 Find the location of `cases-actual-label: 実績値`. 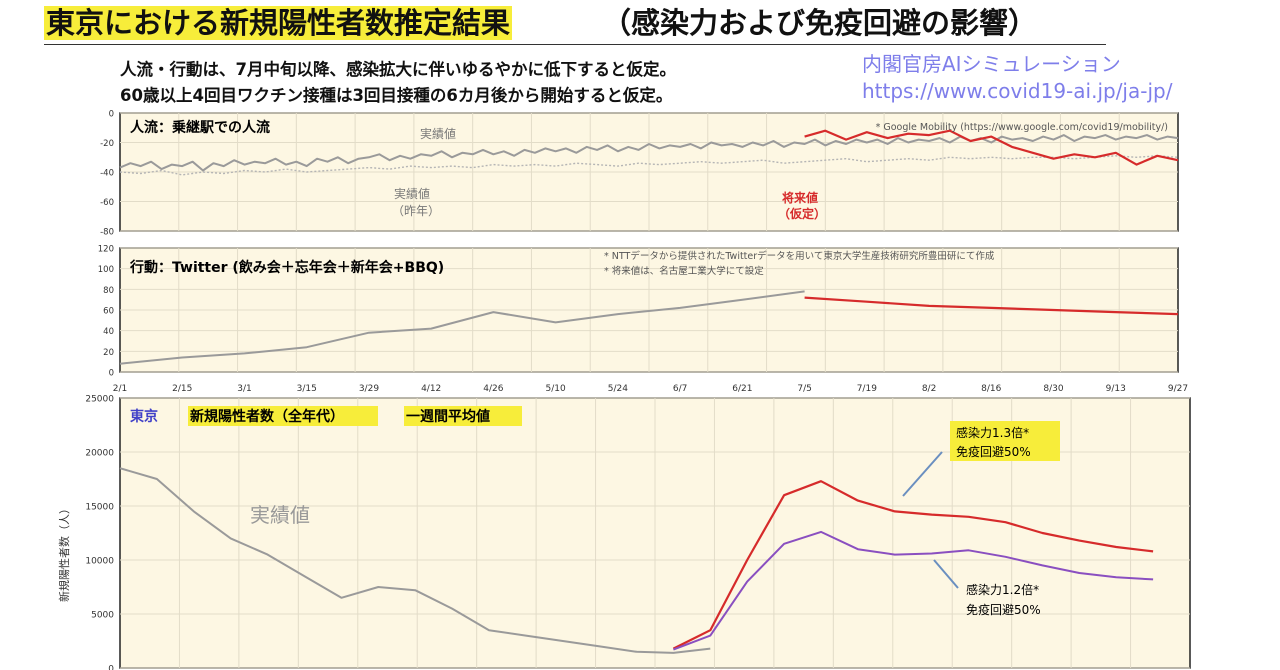

cases-actual-label: 実績値 is located at coordinates (280, 515).